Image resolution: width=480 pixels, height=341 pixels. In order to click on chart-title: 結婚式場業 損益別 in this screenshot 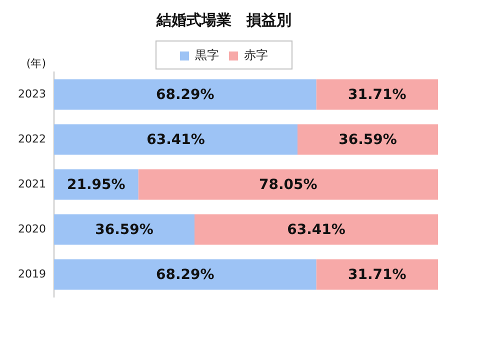, I will do `click(224, 19)`.